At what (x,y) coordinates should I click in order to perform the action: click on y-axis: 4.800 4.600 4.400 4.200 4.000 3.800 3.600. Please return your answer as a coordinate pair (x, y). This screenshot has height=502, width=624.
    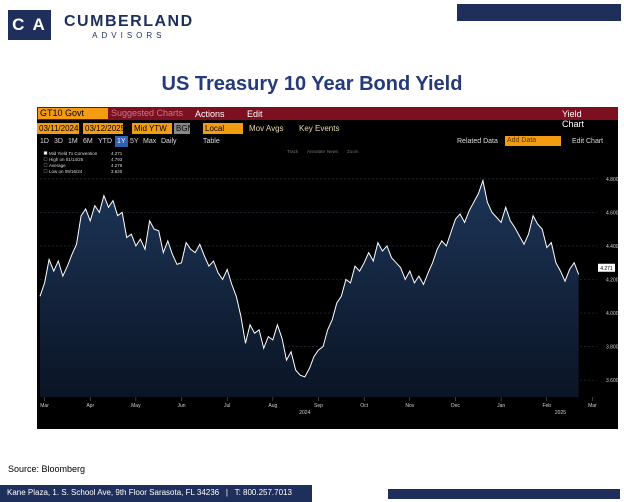
    Looking at the image, I should click on (612, 280).